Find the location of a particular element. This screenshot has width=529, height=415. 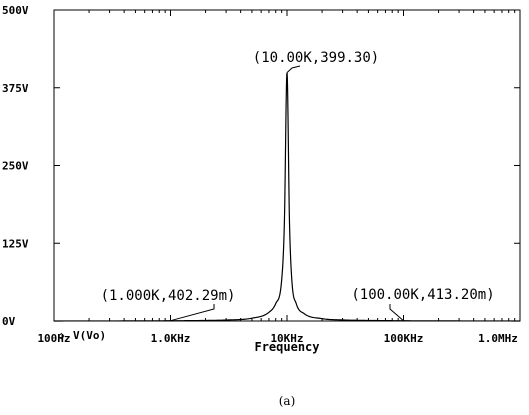

y-tick-label-0: 0V is located at coordinates (9, 321).